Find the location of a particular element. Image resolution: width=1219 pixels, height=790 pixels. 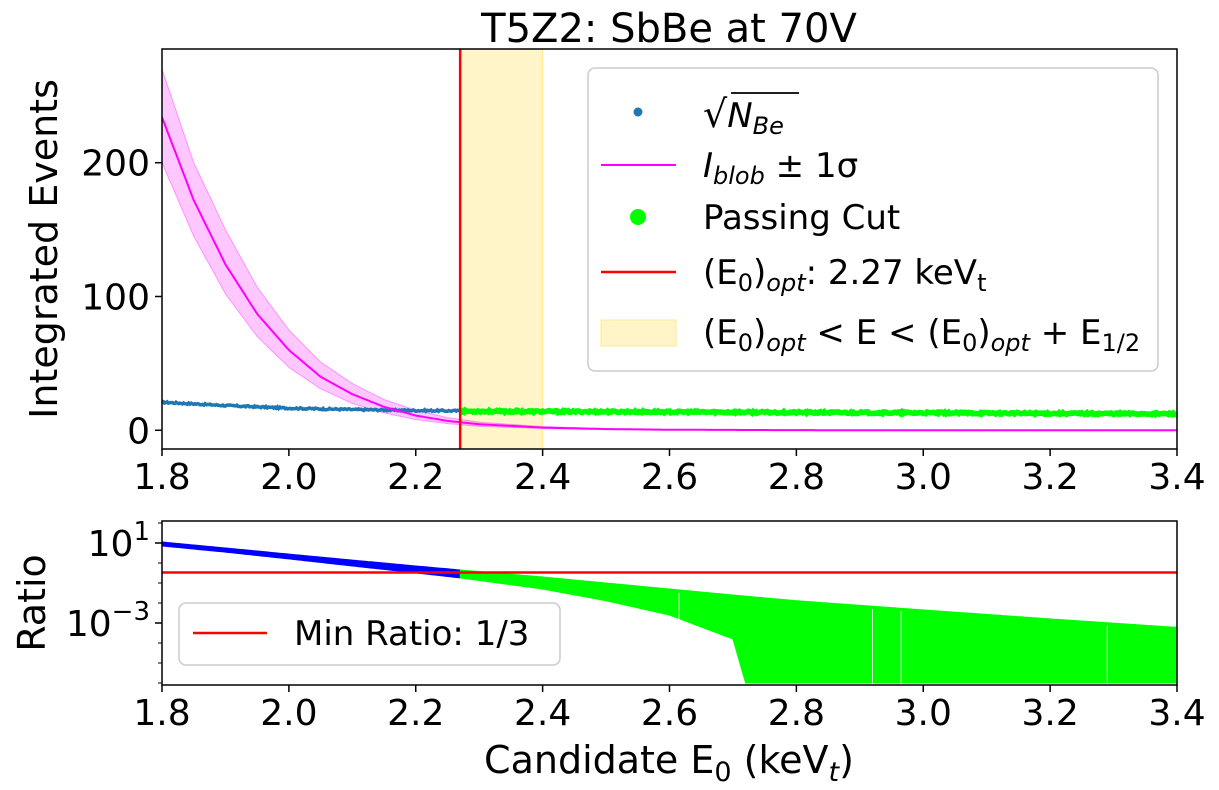

x-tick-label-top: 2.0 is located at coordinates (288, 477).